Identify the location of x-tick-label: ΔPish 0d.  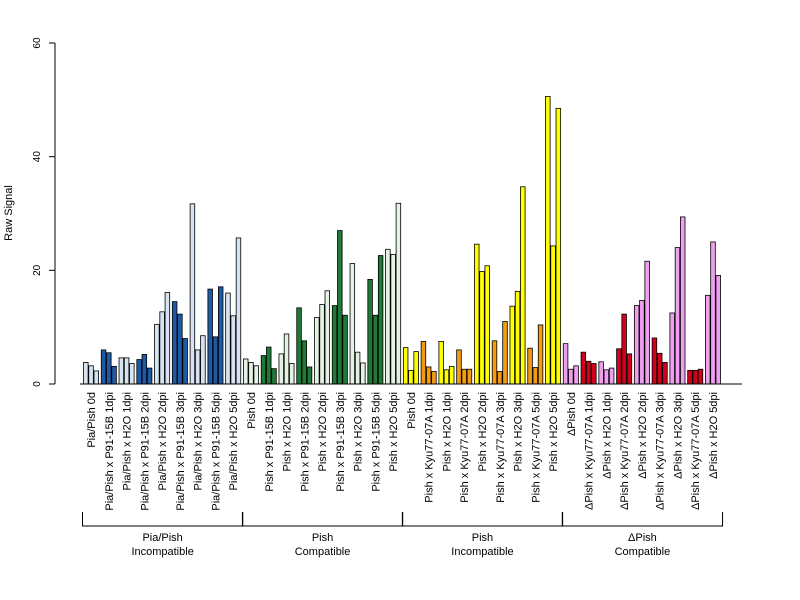
(572, 414).